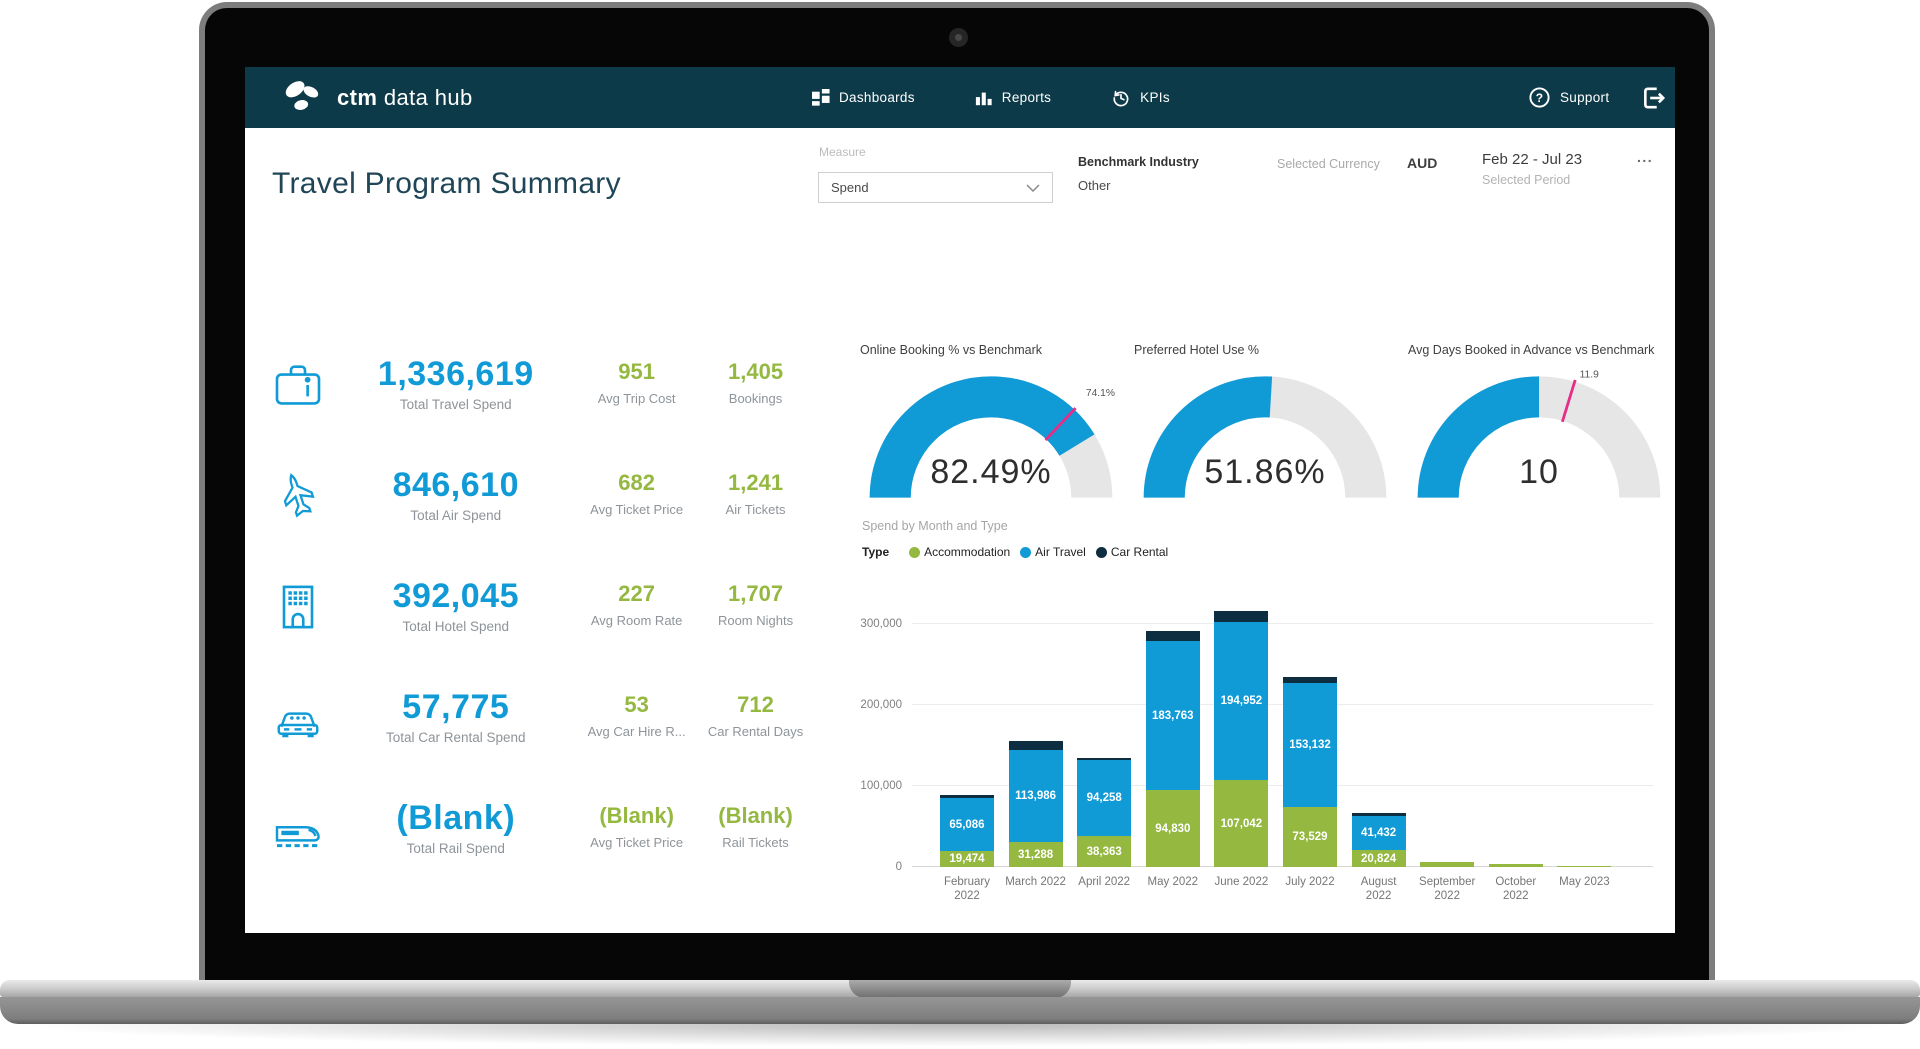  What do you see at coordinates (755, 509) in the screenshot?
I see `stat-label: Air Tickets` at bounding box center [755, 509].